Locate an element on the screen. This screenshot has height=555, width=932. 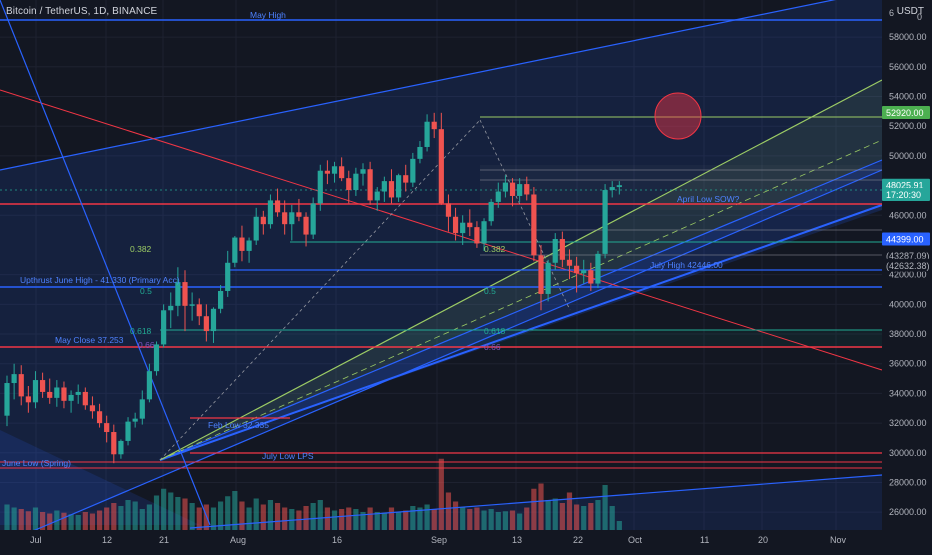
annotation-fib-66-right: 0.66 is located at coordinates (492, 347).